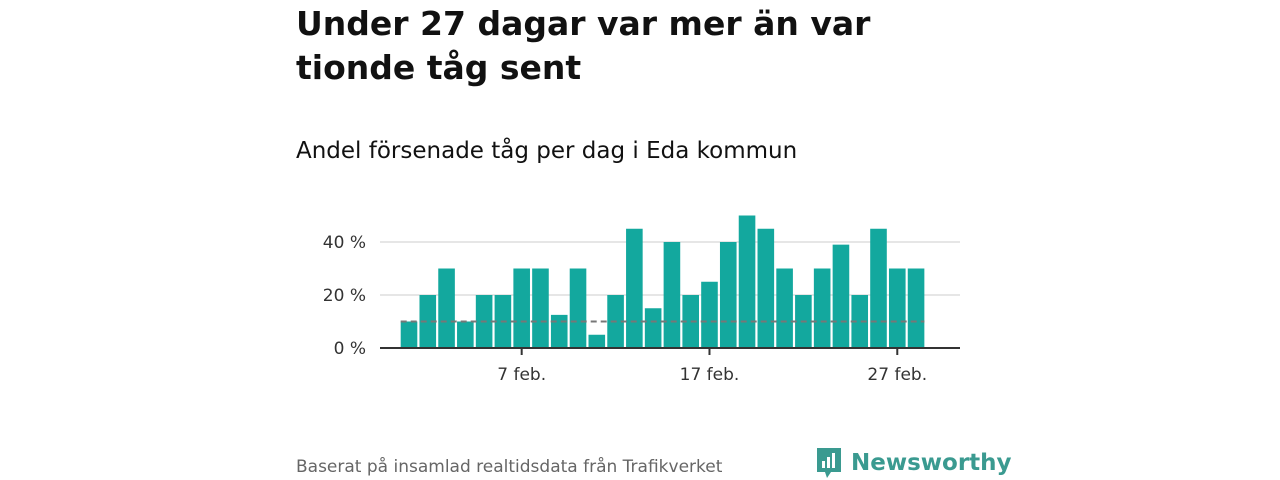  What do you see at coordinates (829, 463) in the screenshot?
I see `newsworthy-logo-icon` at bounding box center [829, 463].